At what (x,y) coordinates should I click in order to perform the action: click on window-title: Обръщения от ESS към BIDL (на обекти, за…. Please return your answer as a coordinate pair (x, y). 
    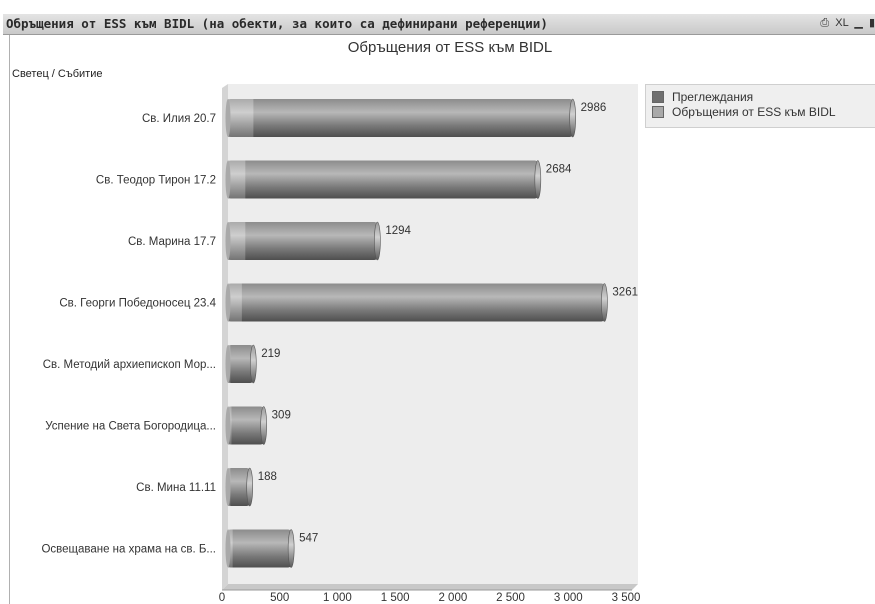
    Looking at the image, I should click on (277, 23).